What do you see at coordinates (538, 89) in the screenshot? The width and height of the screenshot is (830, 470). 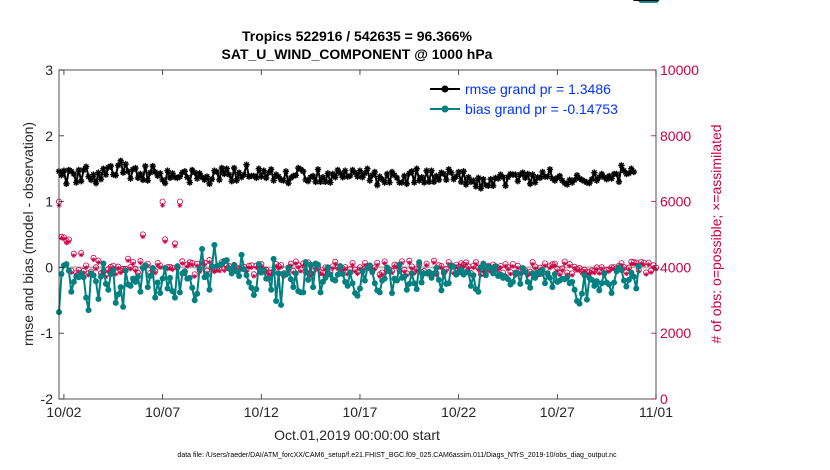 I see `legend-rmse-label: rmse grand pr = 1.3486` at bounding box center [538, 89].